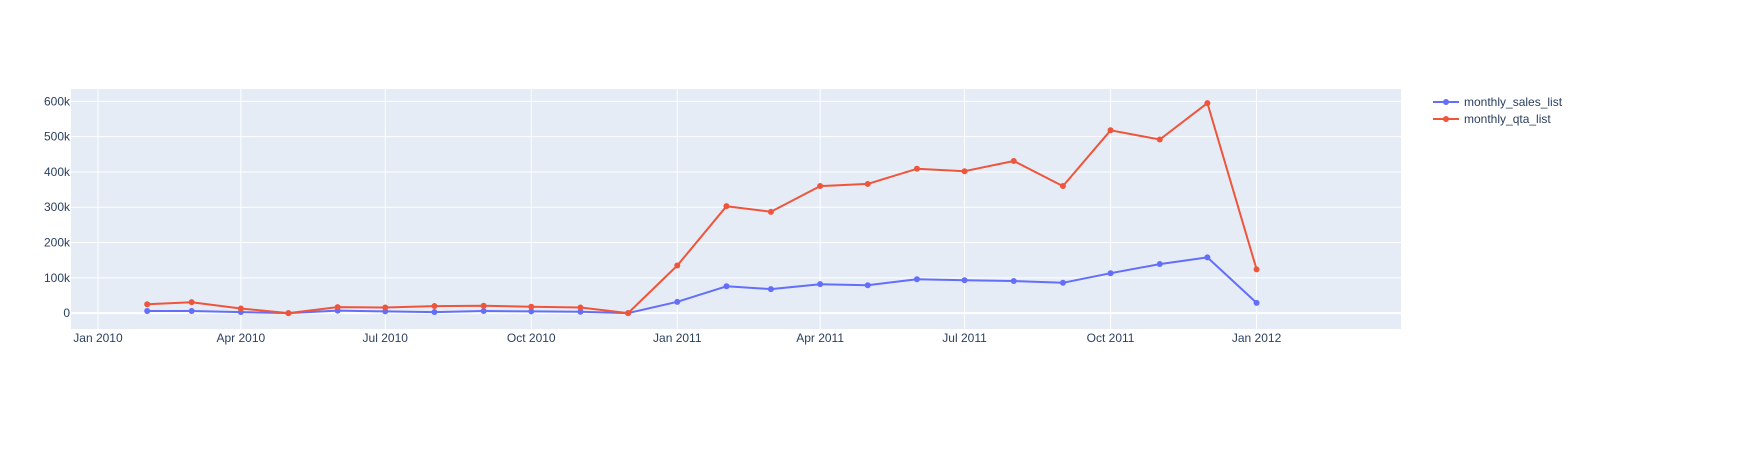  What do you see at coordinates (66, 313) in the screenshot?
I see `y-tick-label: 0` at bounding box center [66, 313].